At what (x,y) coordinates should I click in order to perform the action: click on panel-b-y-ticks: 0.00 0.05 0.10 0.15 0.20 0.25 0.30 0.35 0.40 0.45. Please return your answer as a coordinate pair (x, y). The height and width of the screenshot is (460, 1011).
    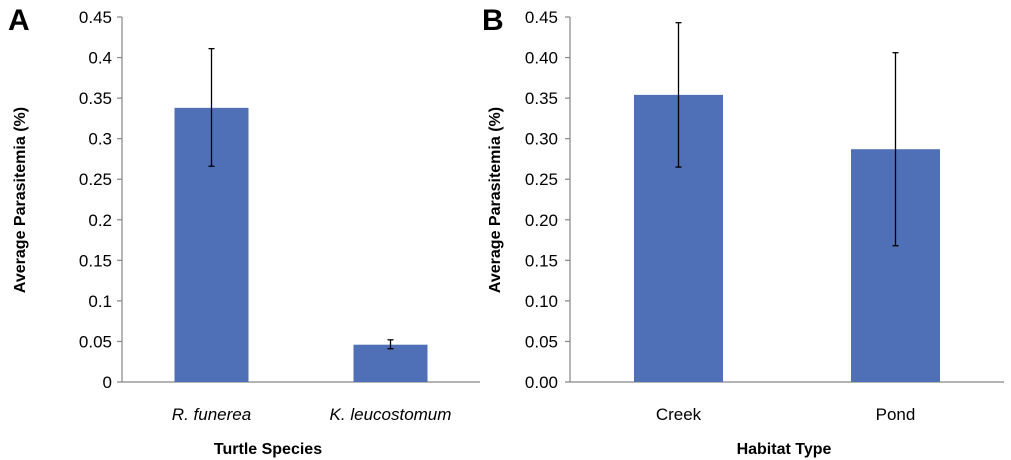
    Looking at the image, I should click on (547, 200).